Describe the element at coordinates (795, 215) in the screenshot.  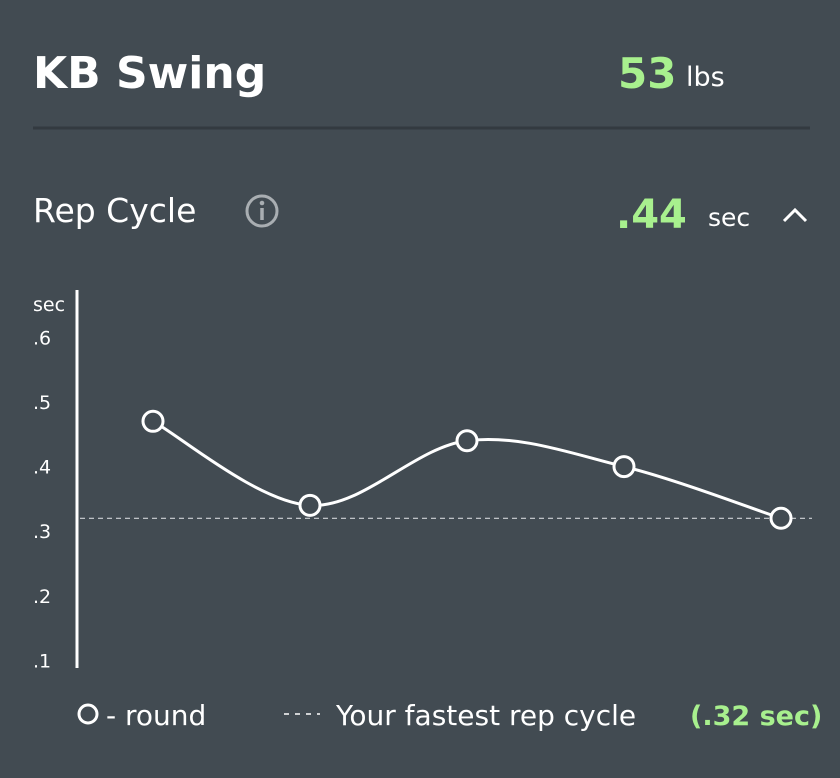
I see `collapse-chevron` at that location.